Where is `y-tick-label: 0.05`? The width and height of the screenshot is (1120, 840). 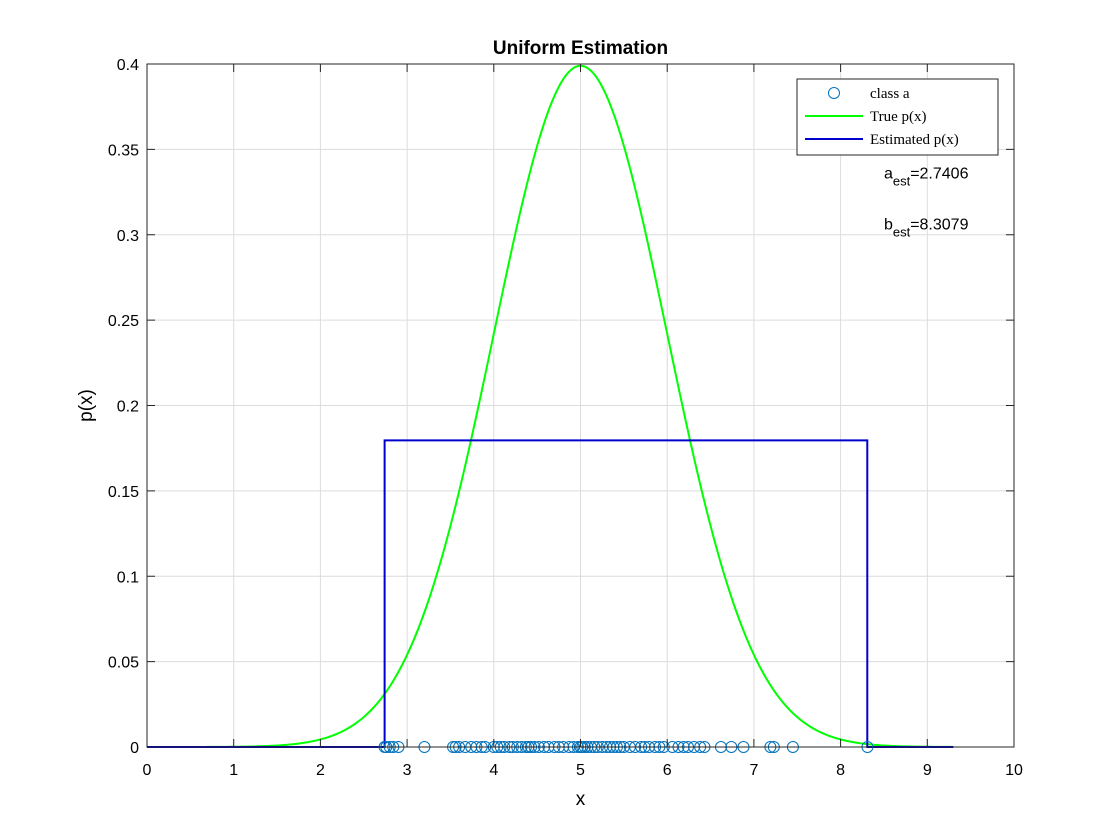
y-tick-label: 0.05 is located at coordinates (123, 663).